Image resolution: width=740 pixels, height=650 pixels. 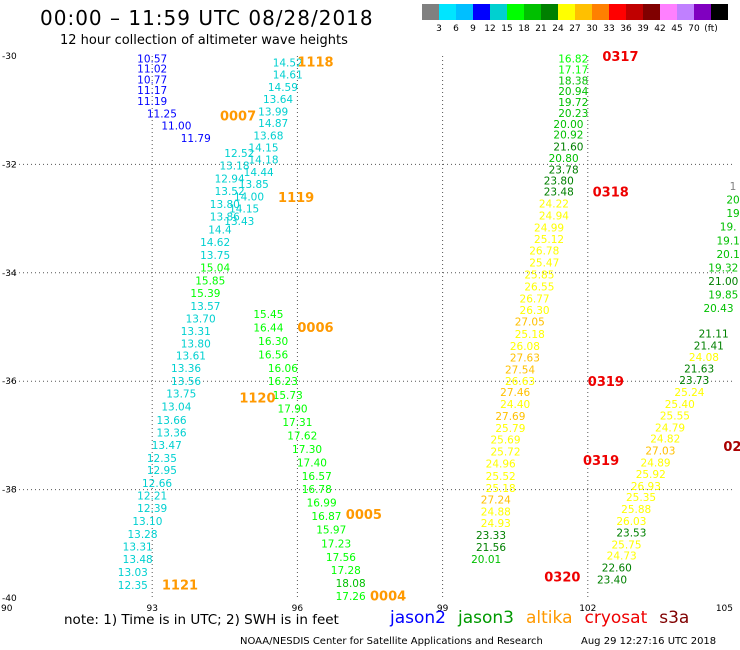 I want to click on wave-height-value: 25.12, so click(x=549, y=240).